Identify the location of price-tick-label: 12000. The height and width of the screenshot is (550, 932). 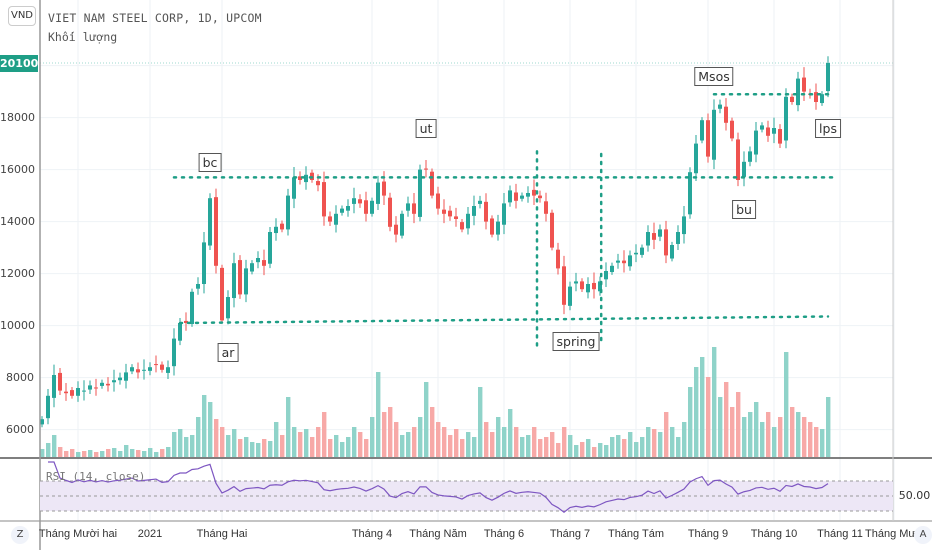
(17, 273).